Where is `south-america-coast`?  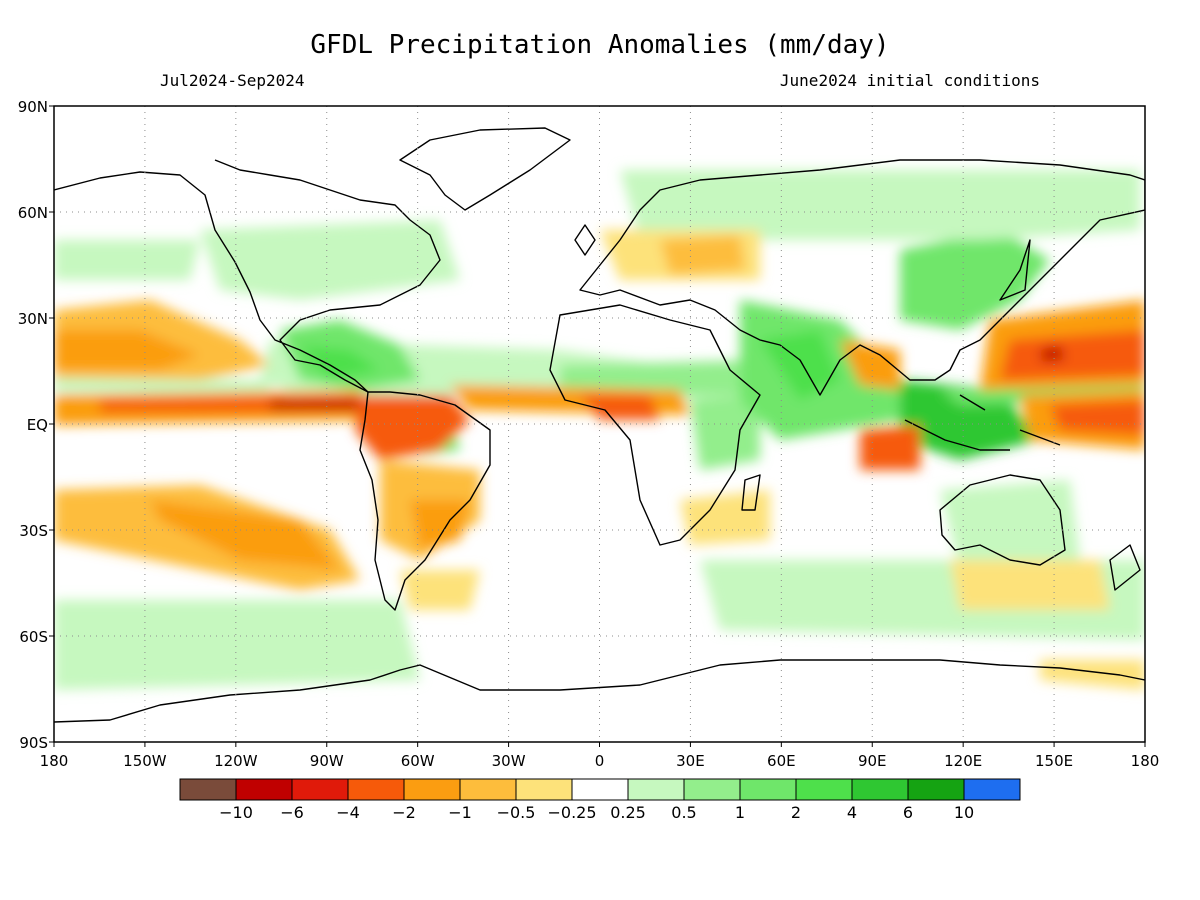
south-america-coast is located at coordinates (425, 501).